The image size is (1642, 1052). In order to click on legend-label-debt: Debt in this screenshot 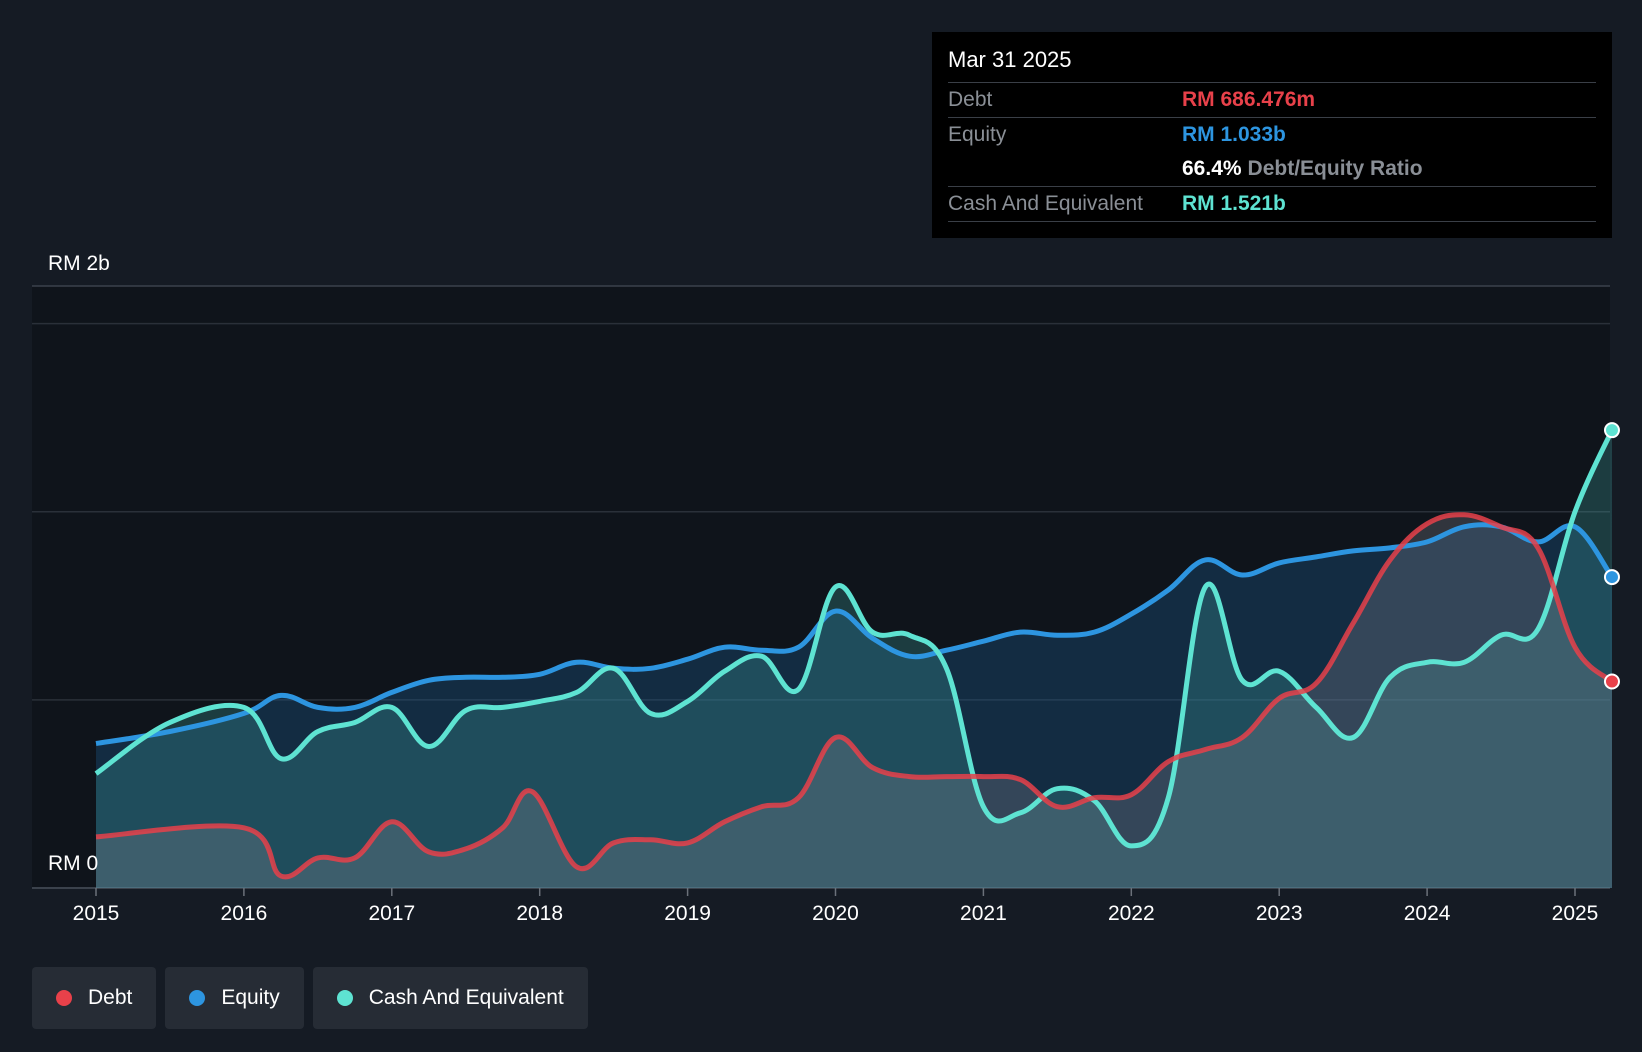, I will do `click(110, 997)`.